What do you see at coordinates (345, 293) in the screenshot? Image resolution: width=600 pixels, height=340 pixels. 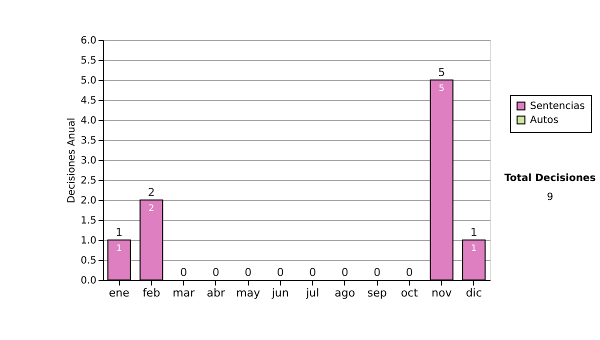 I see `x-tick-label: ago` at bounding box center [345, 293].